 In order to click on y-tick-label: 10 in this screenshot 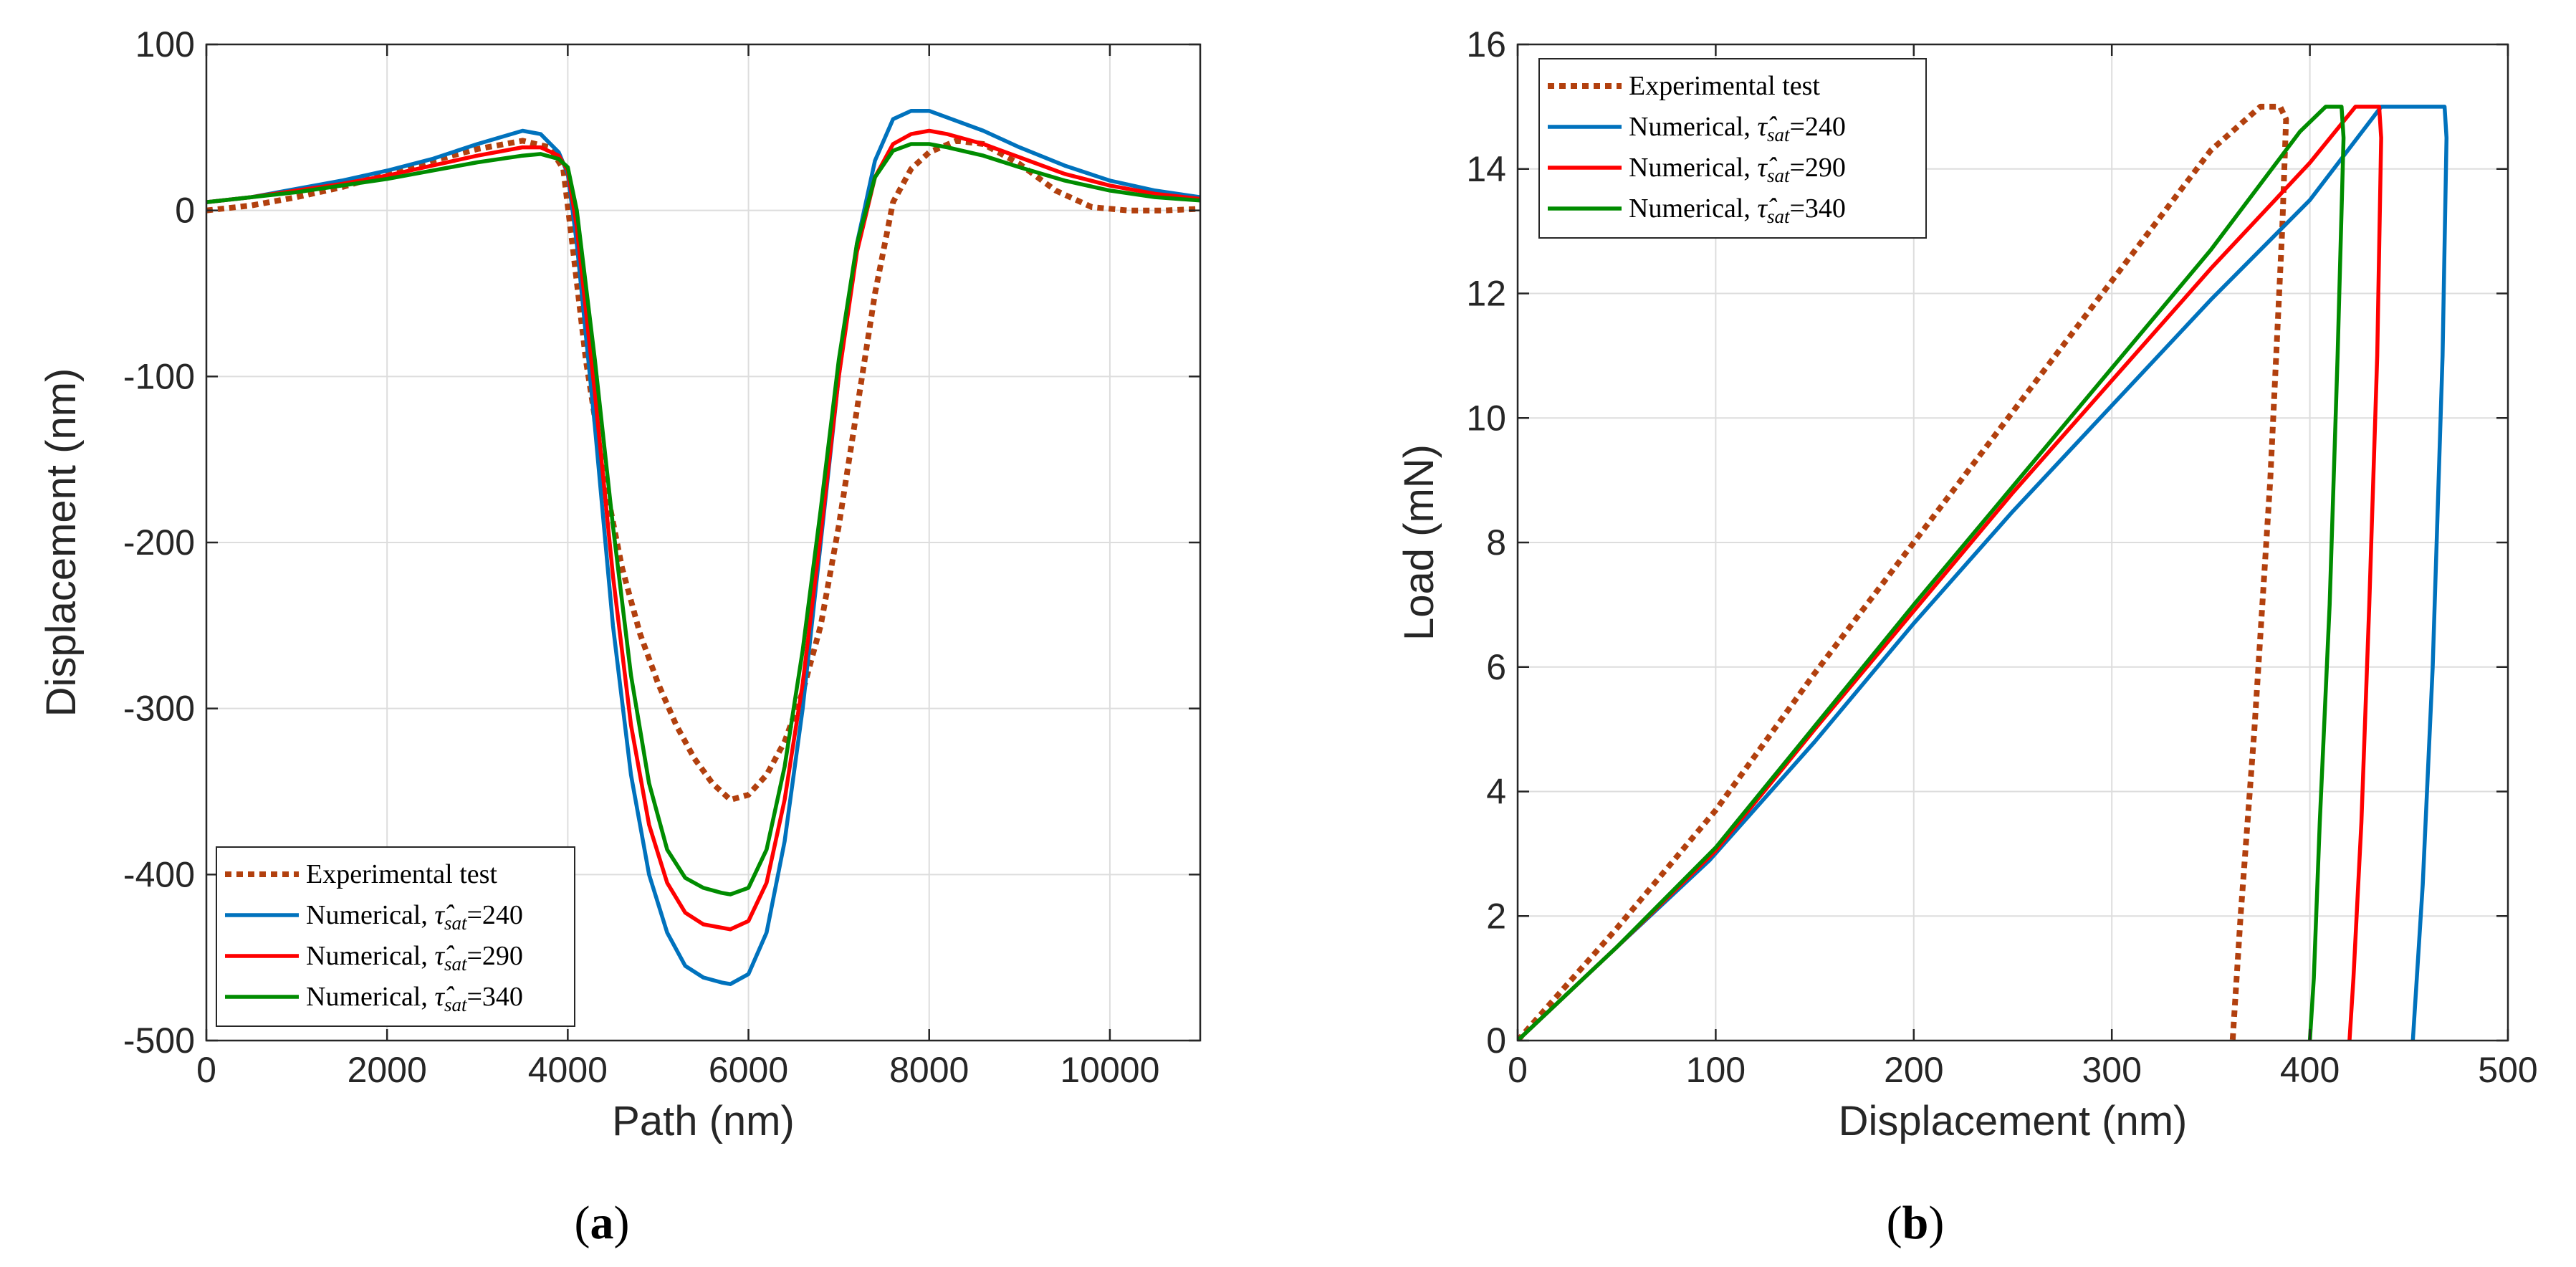, I will do `click(1486, 418)`.